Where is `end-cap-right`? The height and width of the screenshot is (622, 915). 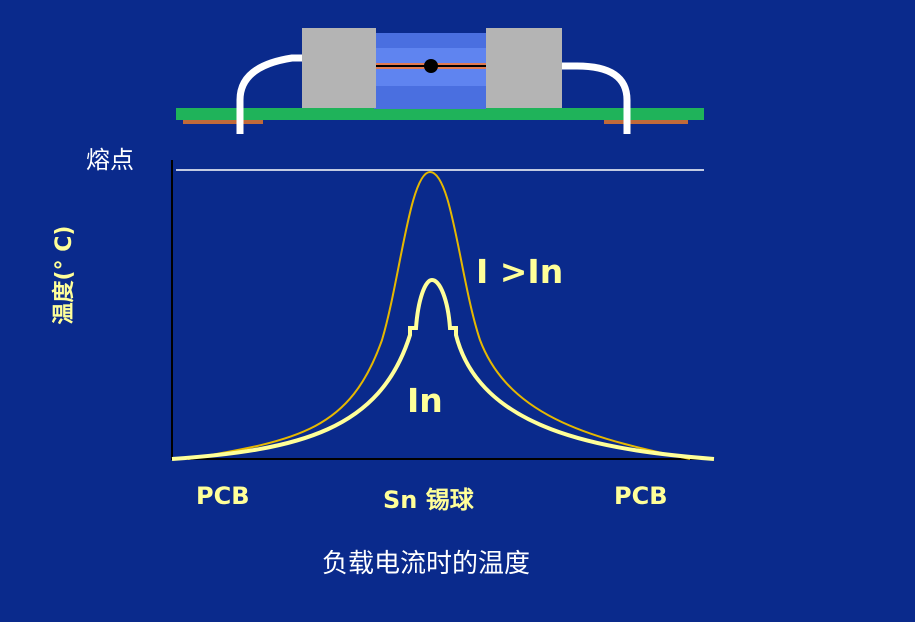
end-cap-right is located at coordinates (524, 68).